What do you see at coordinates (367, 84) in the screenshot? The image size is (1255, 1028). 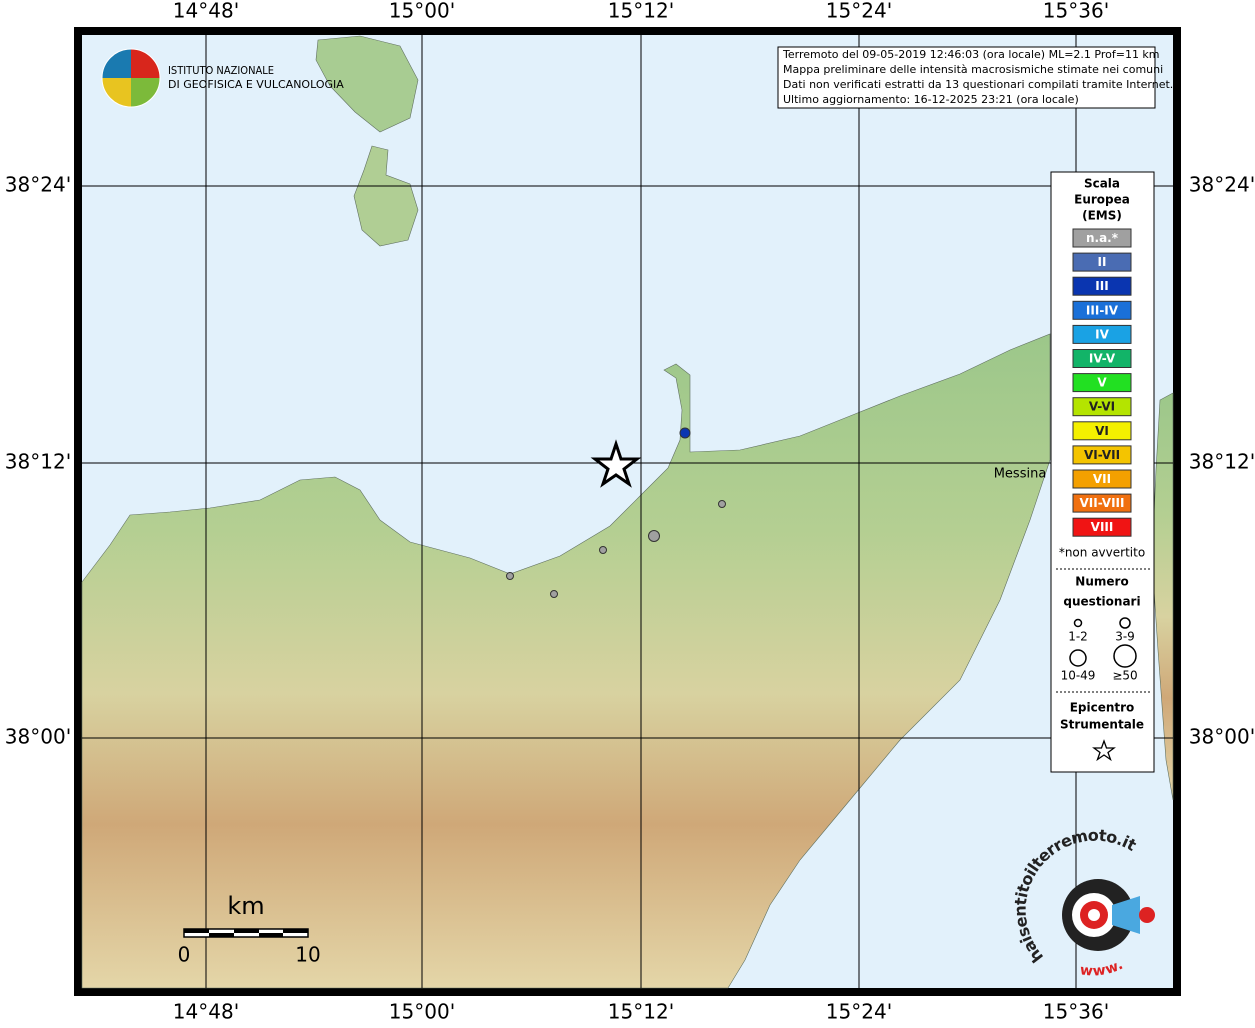 I see `island-lipari` at bounding box center [367, 84].